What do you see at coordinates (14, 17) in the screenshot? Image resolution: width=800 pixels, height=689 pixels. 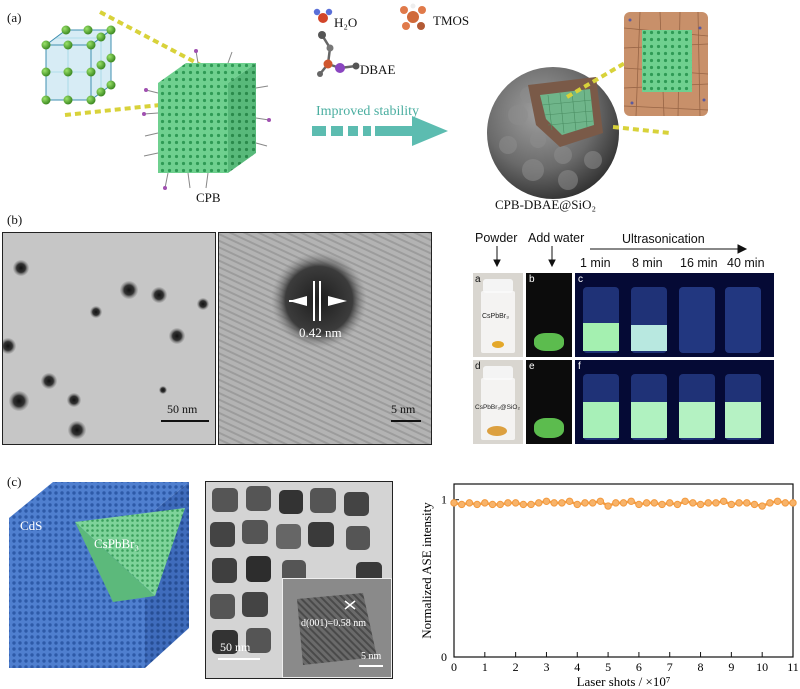 I see `panel-a-label: (a)` at bounding box center [14, 17].